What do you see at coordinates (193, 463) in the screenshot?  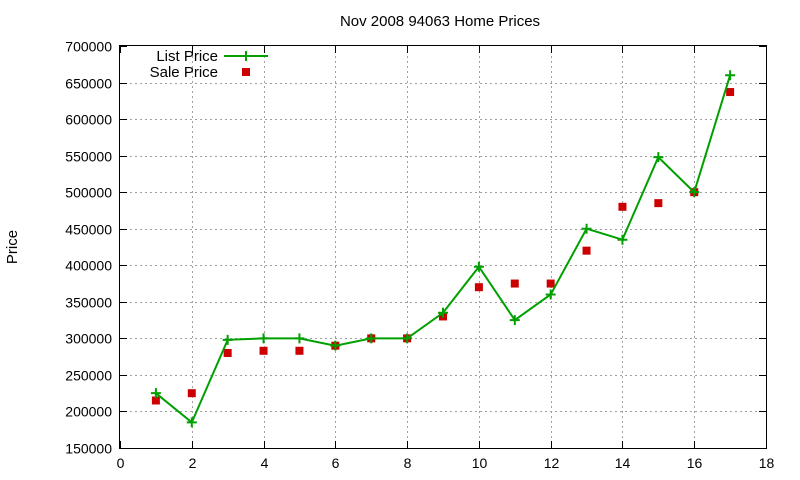 I see `x-tick-label: 2` at bounding box center [193, 463].